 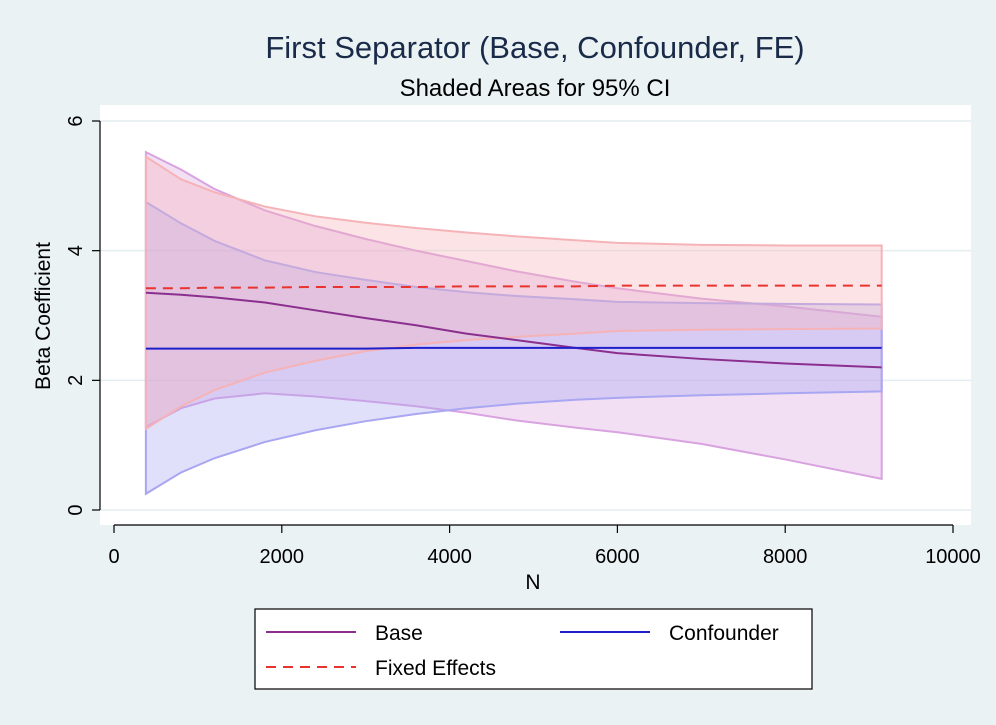 What do you see at coordinates (399, 633) in the screenshot?
I see `legend-label-base: Base` at bounding box center [399, 633].